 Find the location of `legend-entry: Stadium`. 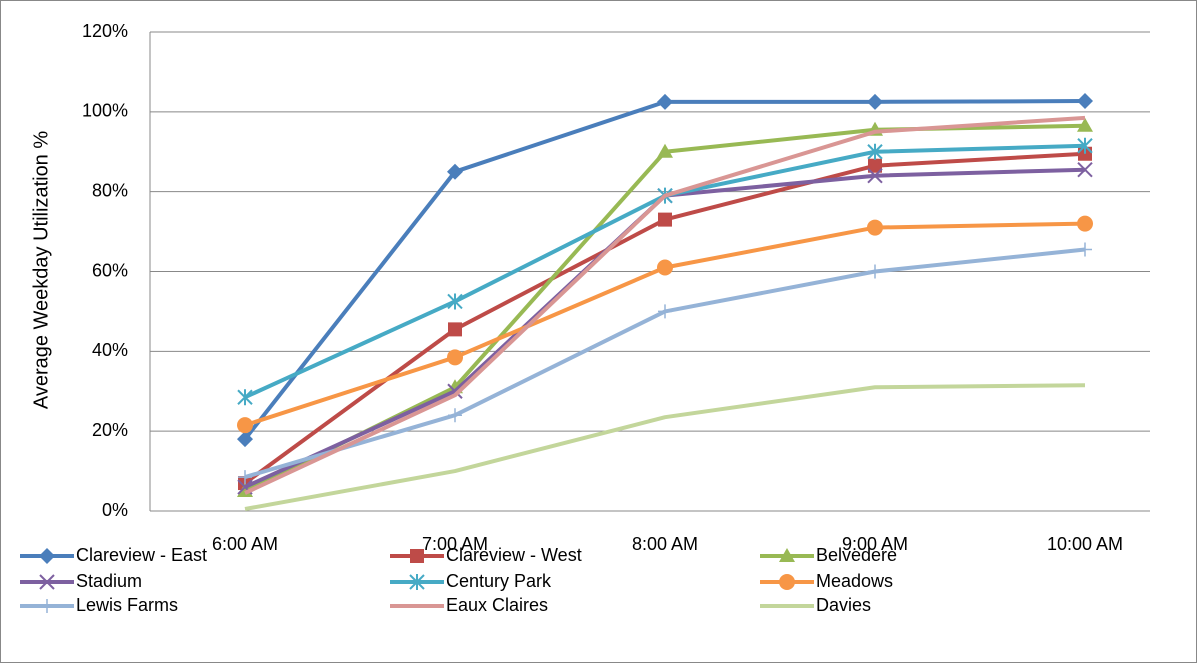

legend-entry: Stadium is located at coordinates (81, 581).